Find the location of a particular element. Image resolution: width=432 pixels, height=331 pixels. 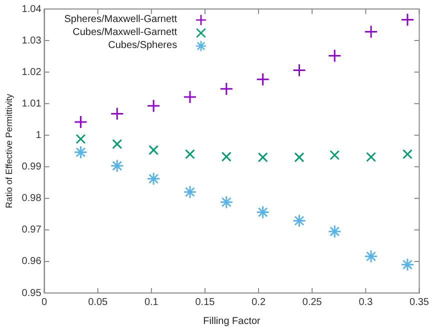

x-tick-label: 0.35 is located at coordinates (420, 302).